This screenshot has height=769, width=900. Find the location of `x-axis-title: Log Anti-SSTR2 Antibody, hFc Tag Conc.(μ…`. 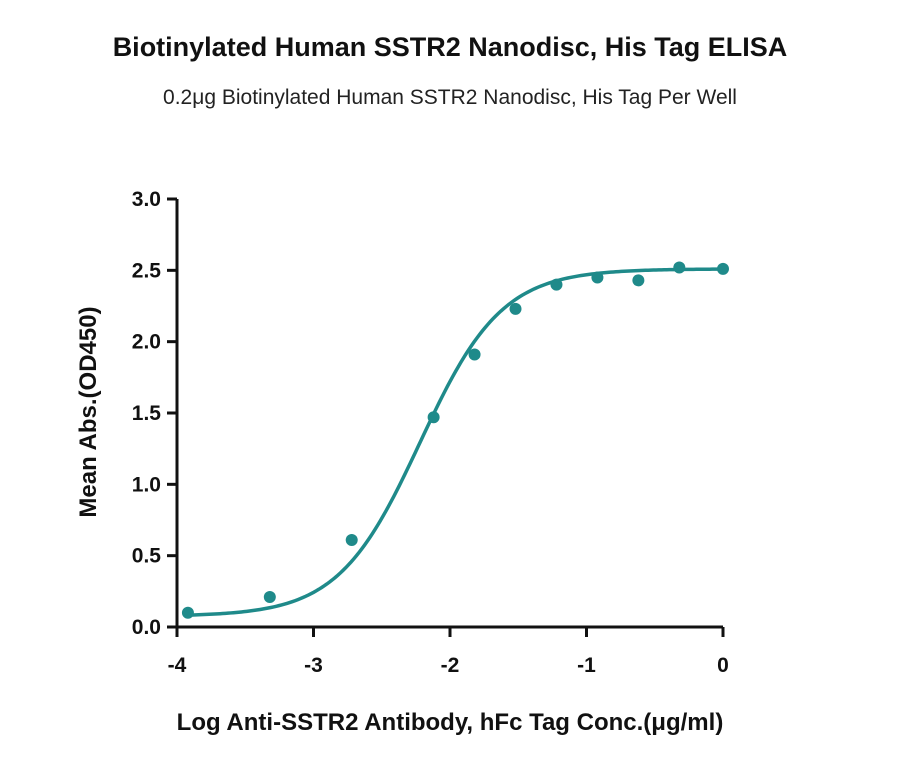

x-axis-title: Log Anti-SSTR2 Antibody, hFc Tag Conc.(μ… is located at coordinates (450, 722).